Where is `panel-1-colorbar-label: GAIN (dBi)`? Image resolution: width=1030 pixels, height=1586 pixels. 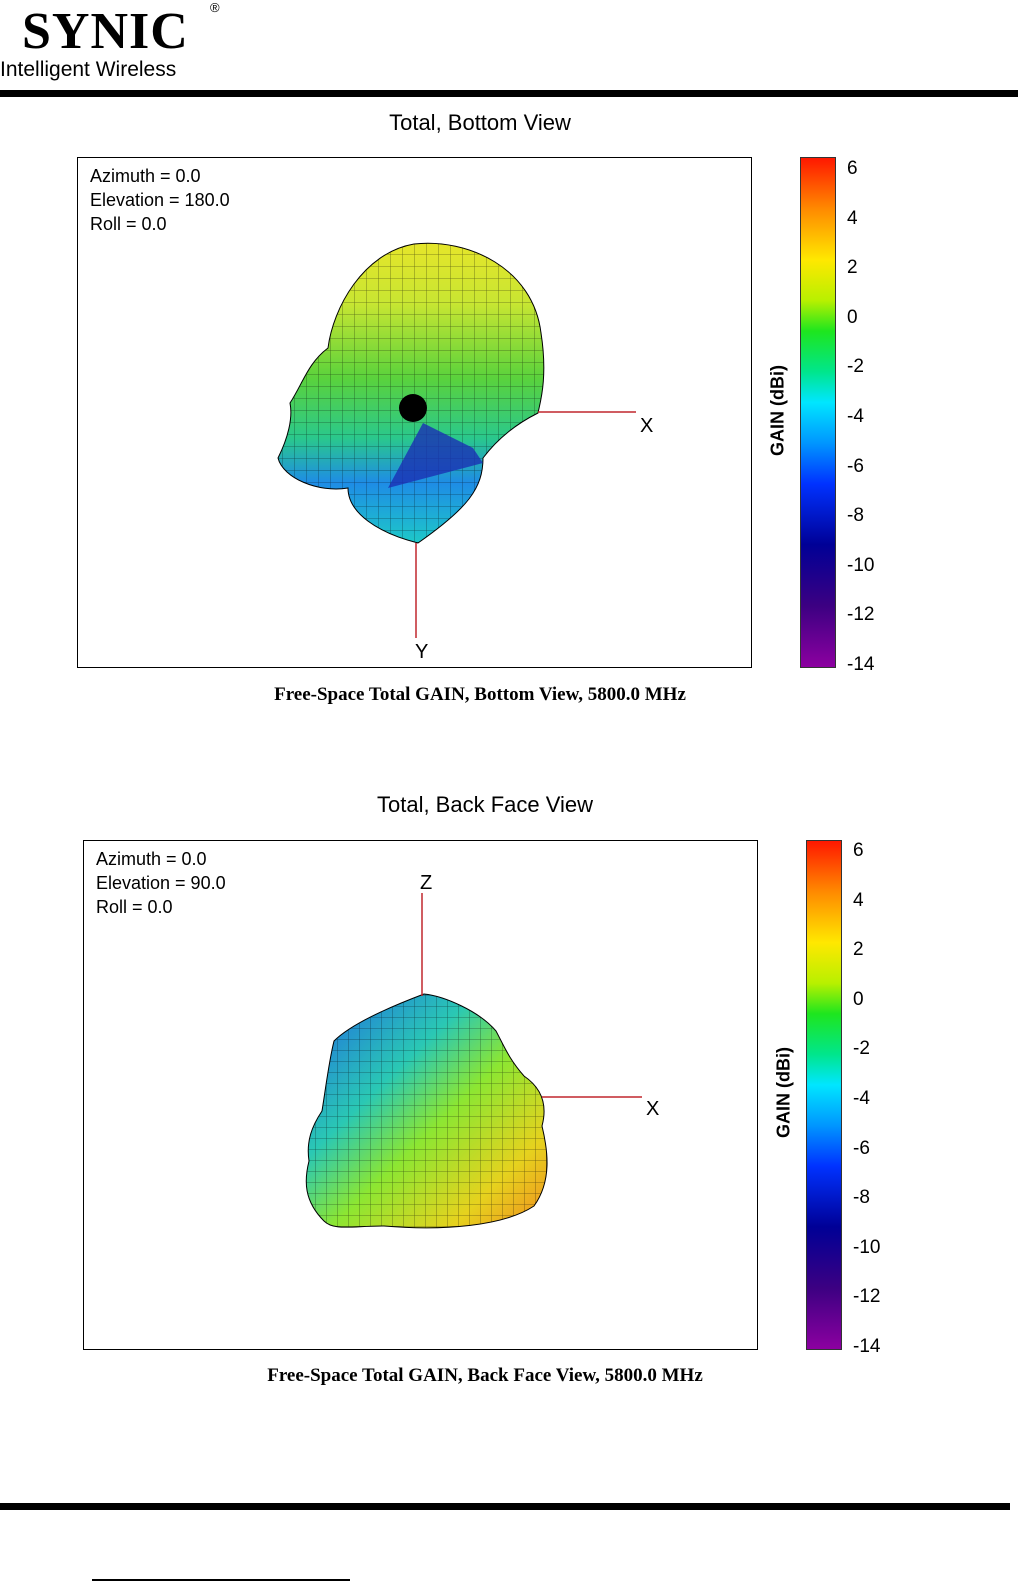
panel-1-colorbar-label: GAIN (dBi) is located at coordinates (777, 410).